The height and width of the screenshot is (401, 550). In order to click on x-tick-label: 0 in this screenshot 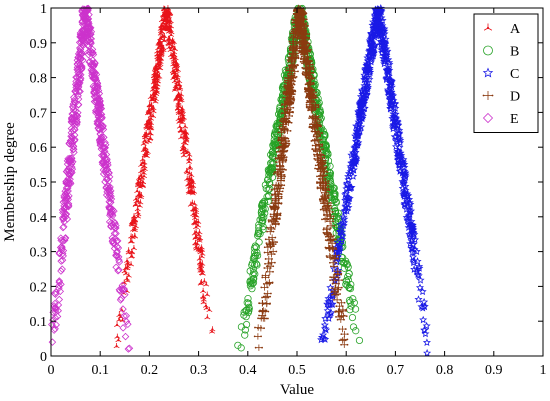, I will do `click(51, 370)`.